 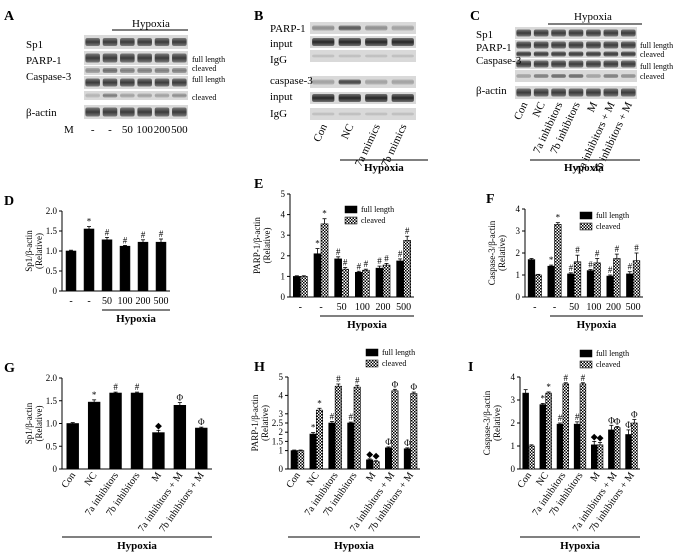 What do you see at coordinates (548, 387) in the screenshot?
I see `chart-i-significance: *` at bounding box center [548, 387].